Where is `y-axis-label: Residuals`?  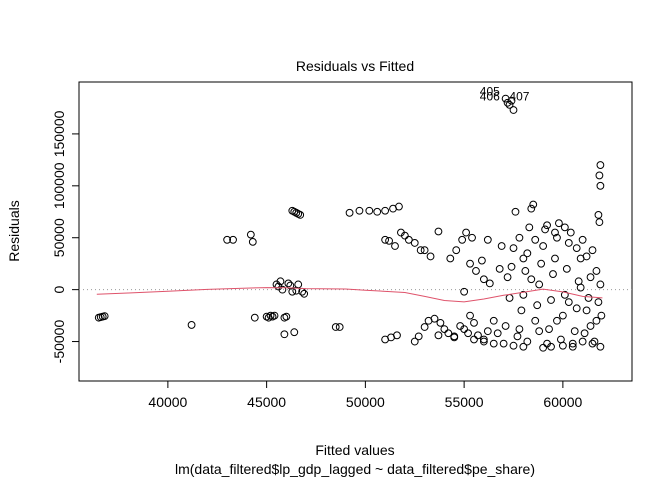 y-axis-label: Residuals is located at coordinates (14, 230).